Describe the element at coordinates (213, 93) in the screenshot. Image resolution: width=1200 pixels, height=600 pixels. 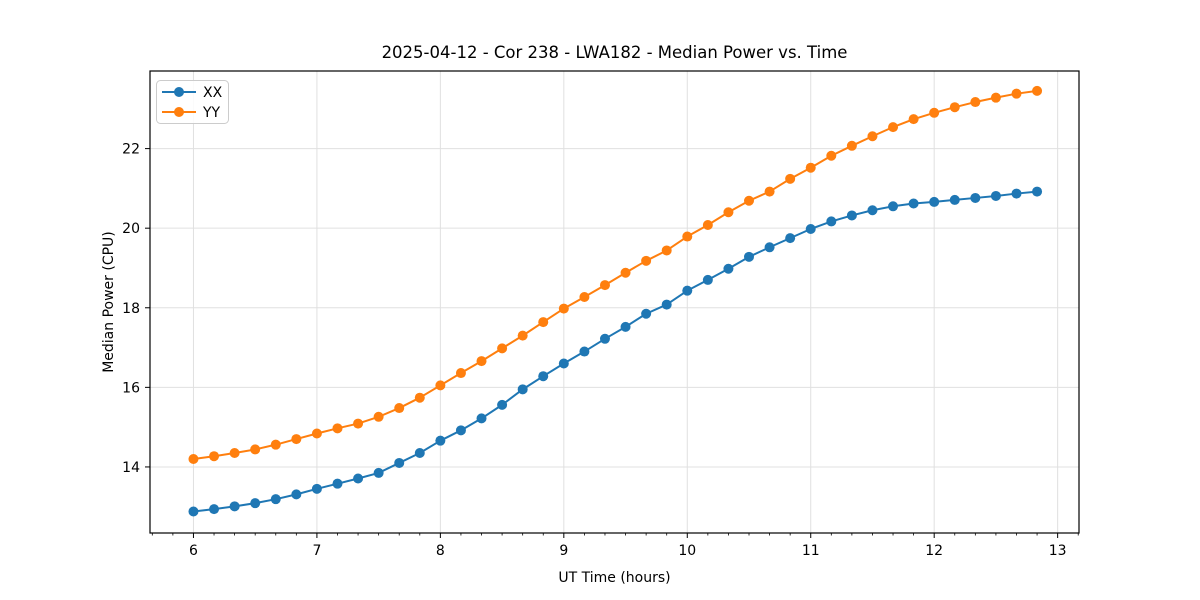
I see `legend-label-xx: XX` at that location.